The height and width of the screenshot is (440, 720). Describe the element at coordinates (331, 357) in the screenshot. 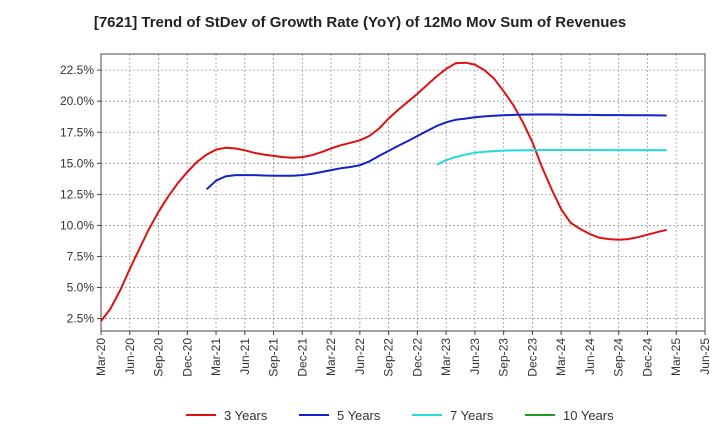

I see `x-tick-label: Mar-22` at that location.